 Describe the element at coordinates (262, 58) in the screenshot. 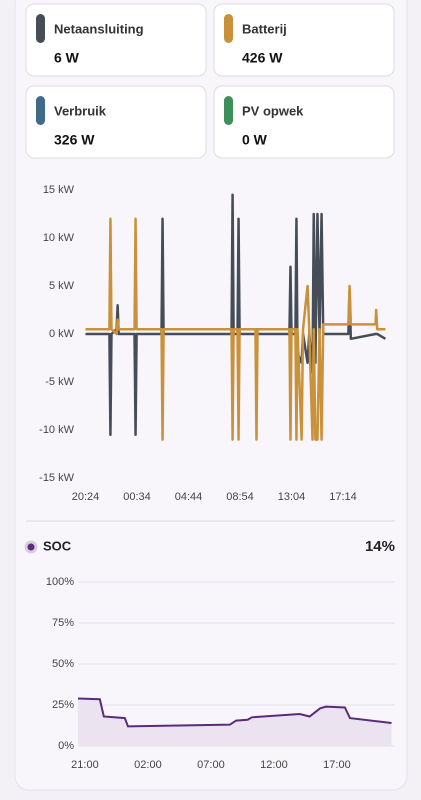

I see `card-value: 426 W` at that location.